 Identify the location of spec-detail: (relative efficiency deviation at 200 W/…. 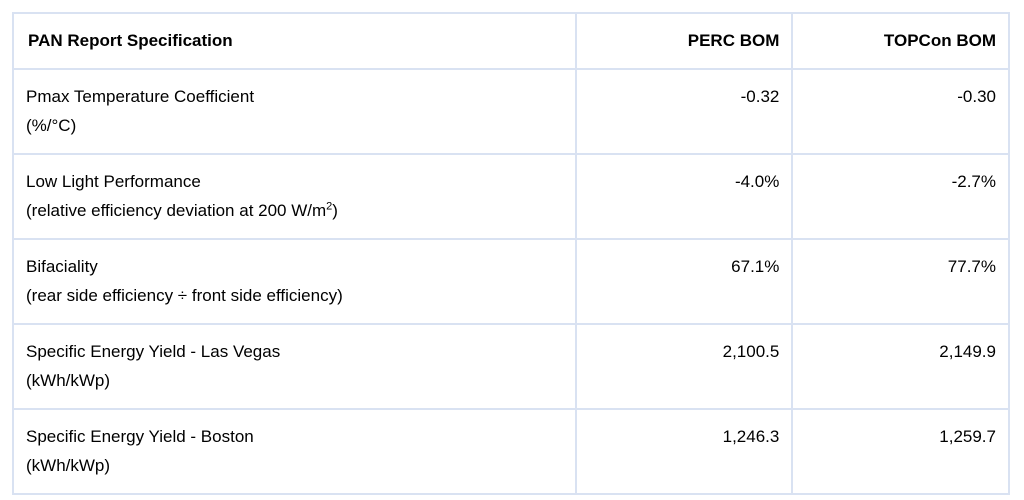
(182, 210).